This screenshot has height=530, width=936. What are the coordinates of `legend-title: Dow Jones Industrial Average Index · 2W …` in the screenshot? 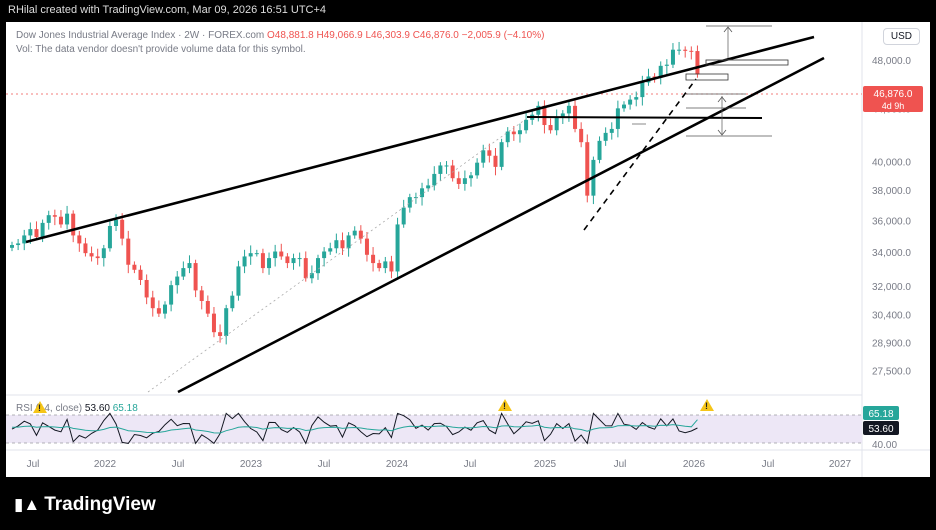 It's located at (280, 35).